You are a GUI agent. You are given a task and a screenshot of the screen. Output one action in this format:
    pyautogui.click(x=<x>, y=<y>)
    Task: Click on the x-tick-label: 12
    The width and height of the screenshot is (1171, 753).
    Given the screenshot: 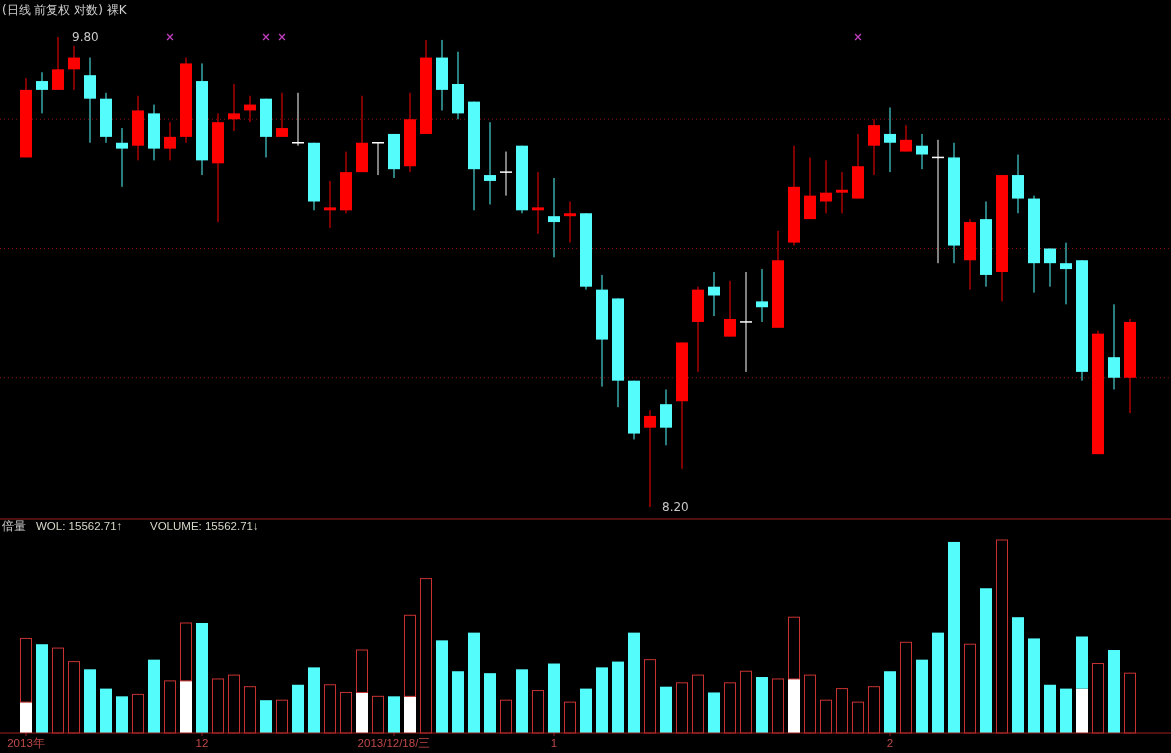 What is the action you would take?
    pyautogui.click(x=202, y=743)
    